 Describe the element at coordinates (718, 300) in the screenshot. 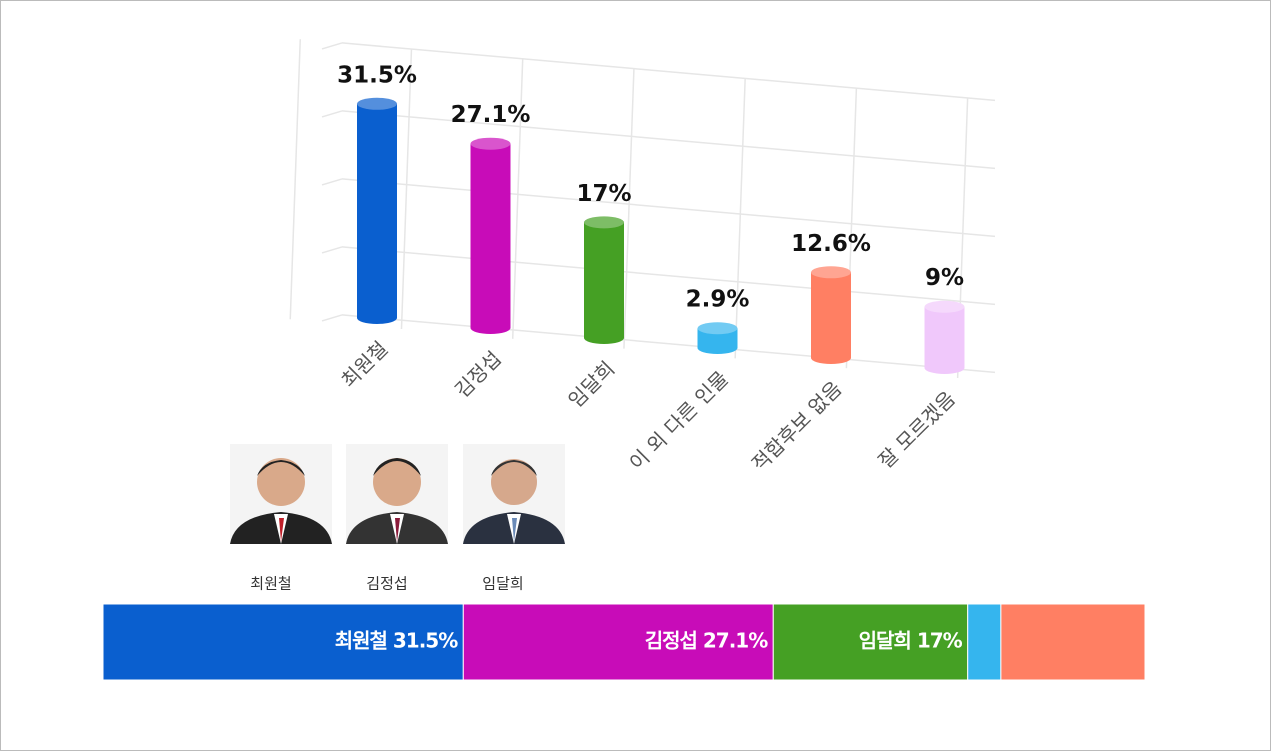

I see `value-label: 2.9%` at that location.